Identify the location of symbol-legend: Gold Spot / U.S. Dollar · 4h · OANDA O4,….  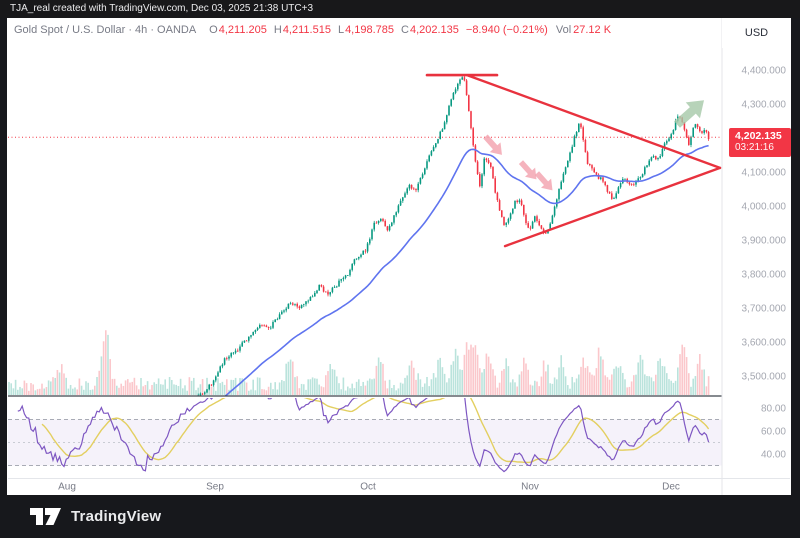
(312, 31).